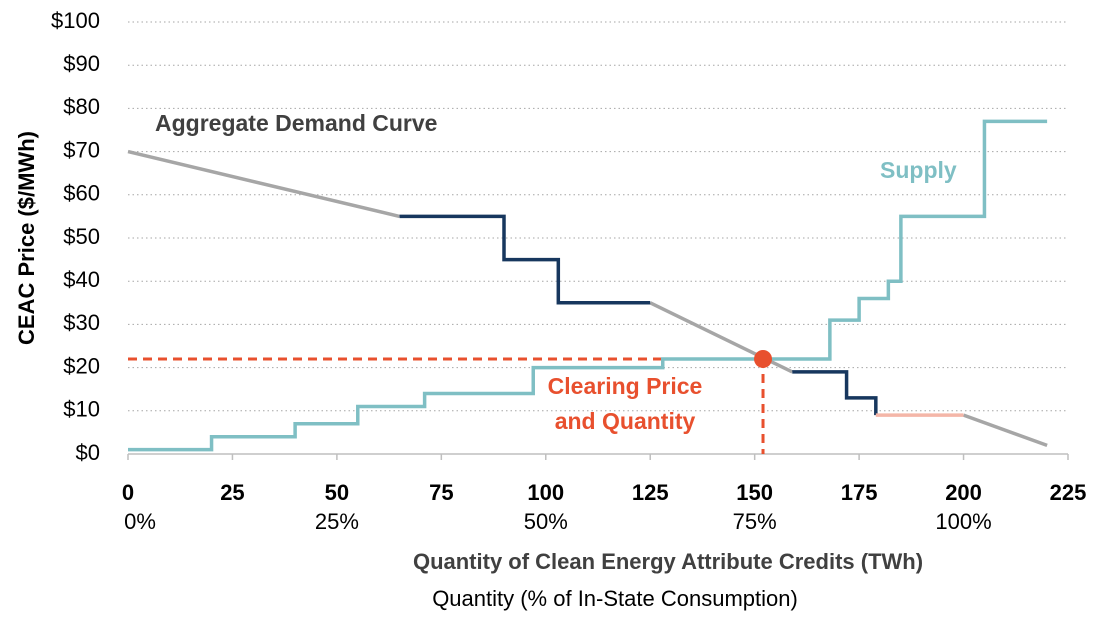  Describe the element at coordinates (615, 598) in the screenshot. I see `x2-axis-label: Quantity (% of In-State Consumption)` at that location.